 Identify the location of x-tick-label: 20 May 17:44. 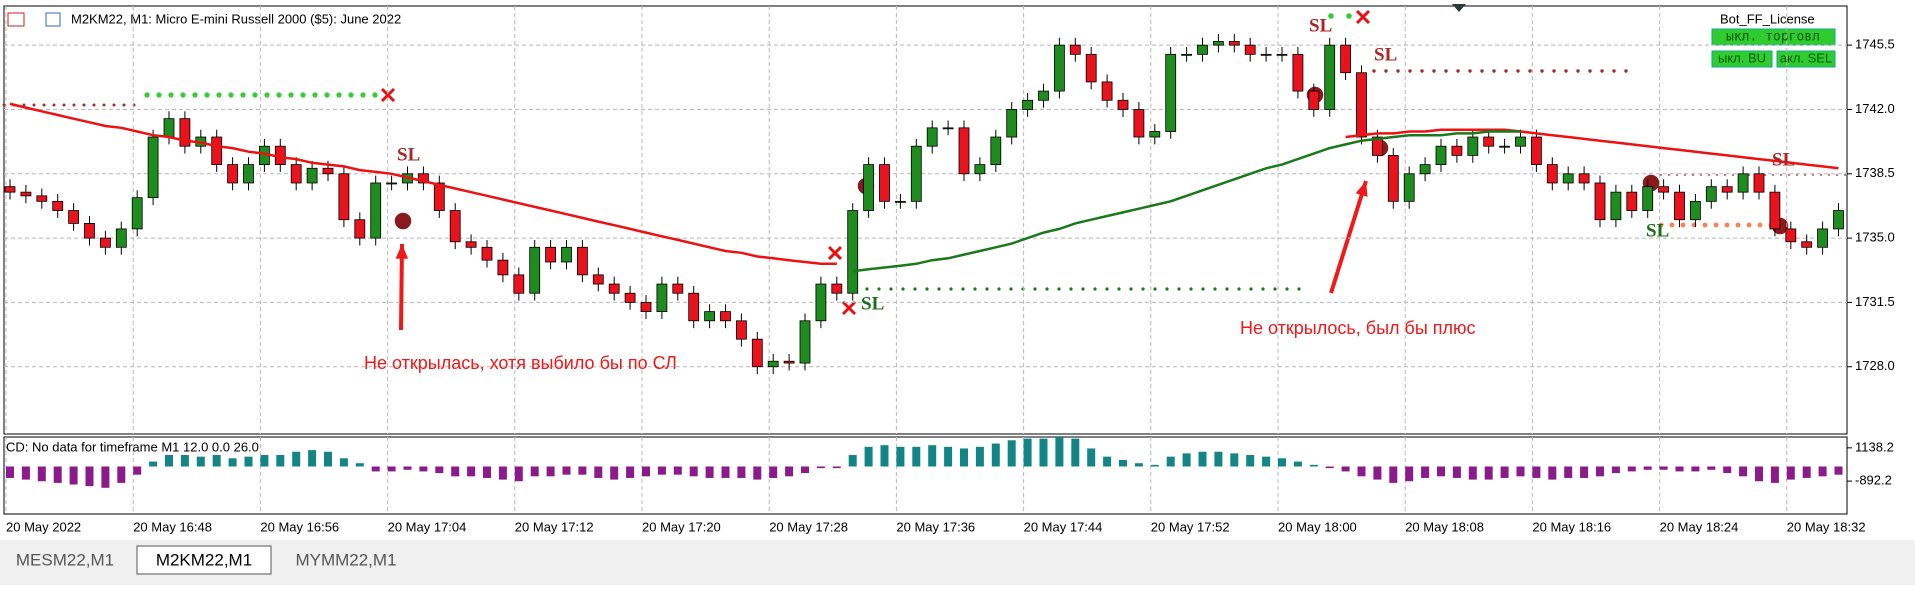
(1063, 526).